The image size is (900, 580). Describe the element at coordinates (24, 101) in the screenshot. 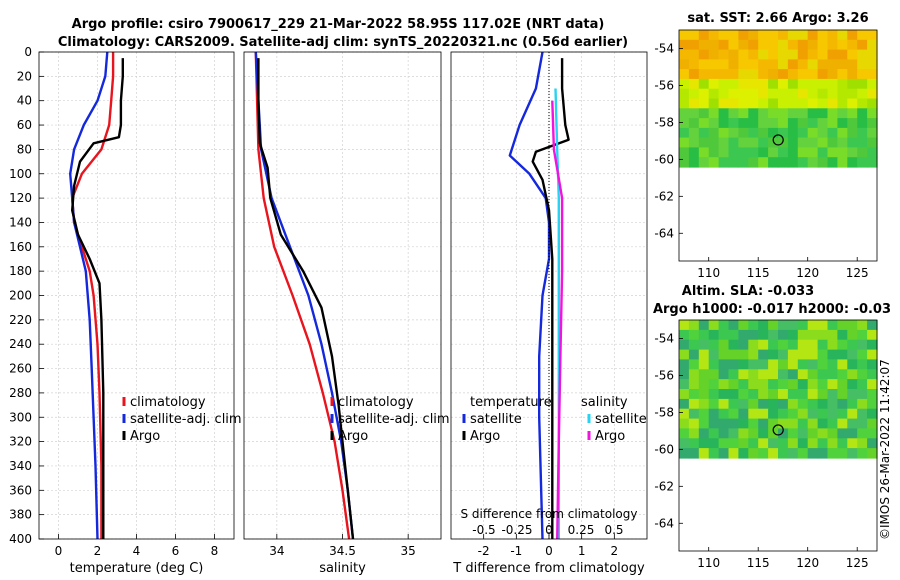

I see `temp-ytick-label: 40` at that location.